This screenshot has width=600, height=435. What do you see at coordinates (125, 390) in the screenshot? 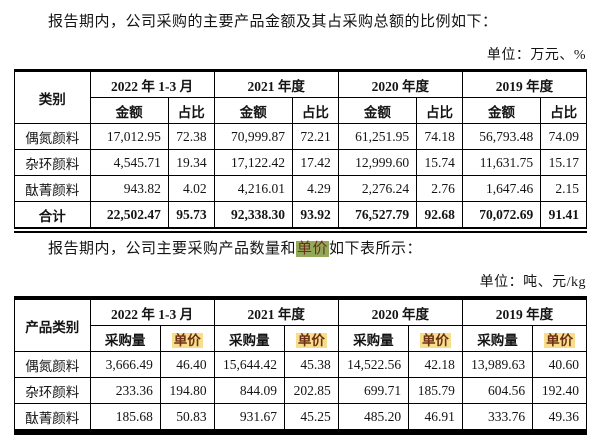
I see `cell-value: 233.36` at bounding box center [125, 390].